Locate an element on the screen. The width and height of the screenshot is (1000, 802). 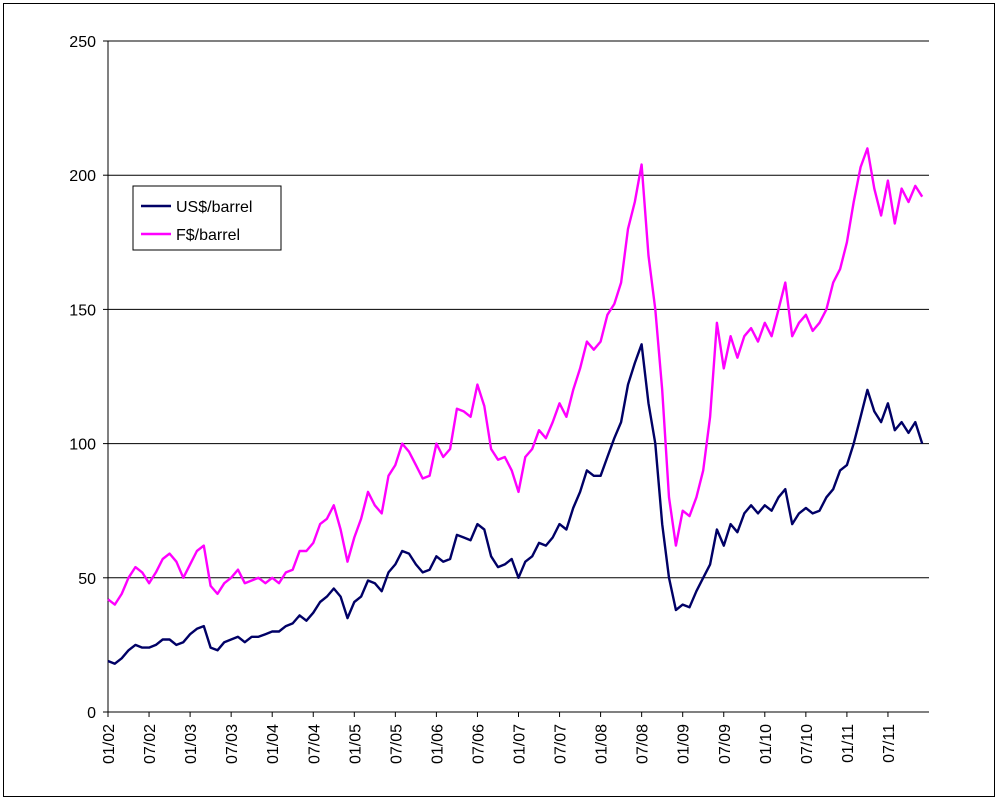
y-tick-label: 50 is located at coordinates (87, 579).